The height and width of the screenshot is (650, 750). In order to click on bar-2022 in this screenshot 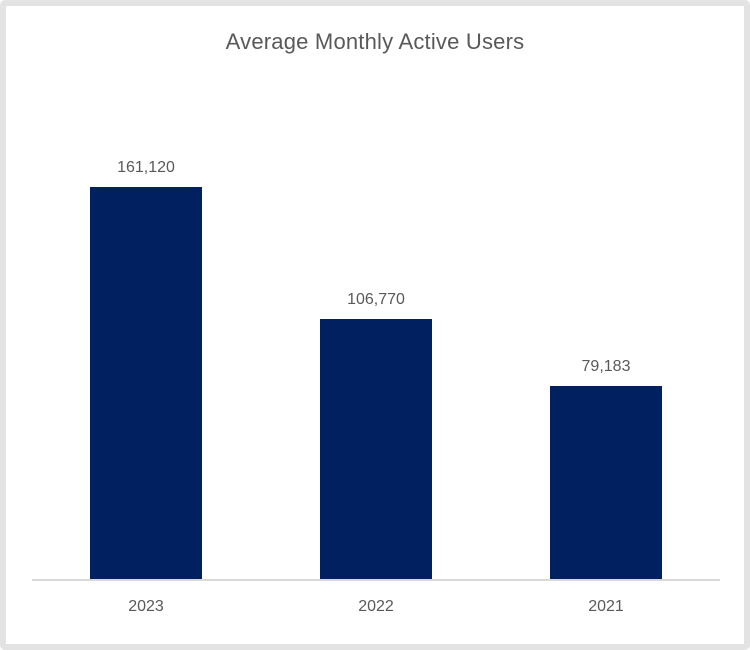, I will do `click(376, 449)`.